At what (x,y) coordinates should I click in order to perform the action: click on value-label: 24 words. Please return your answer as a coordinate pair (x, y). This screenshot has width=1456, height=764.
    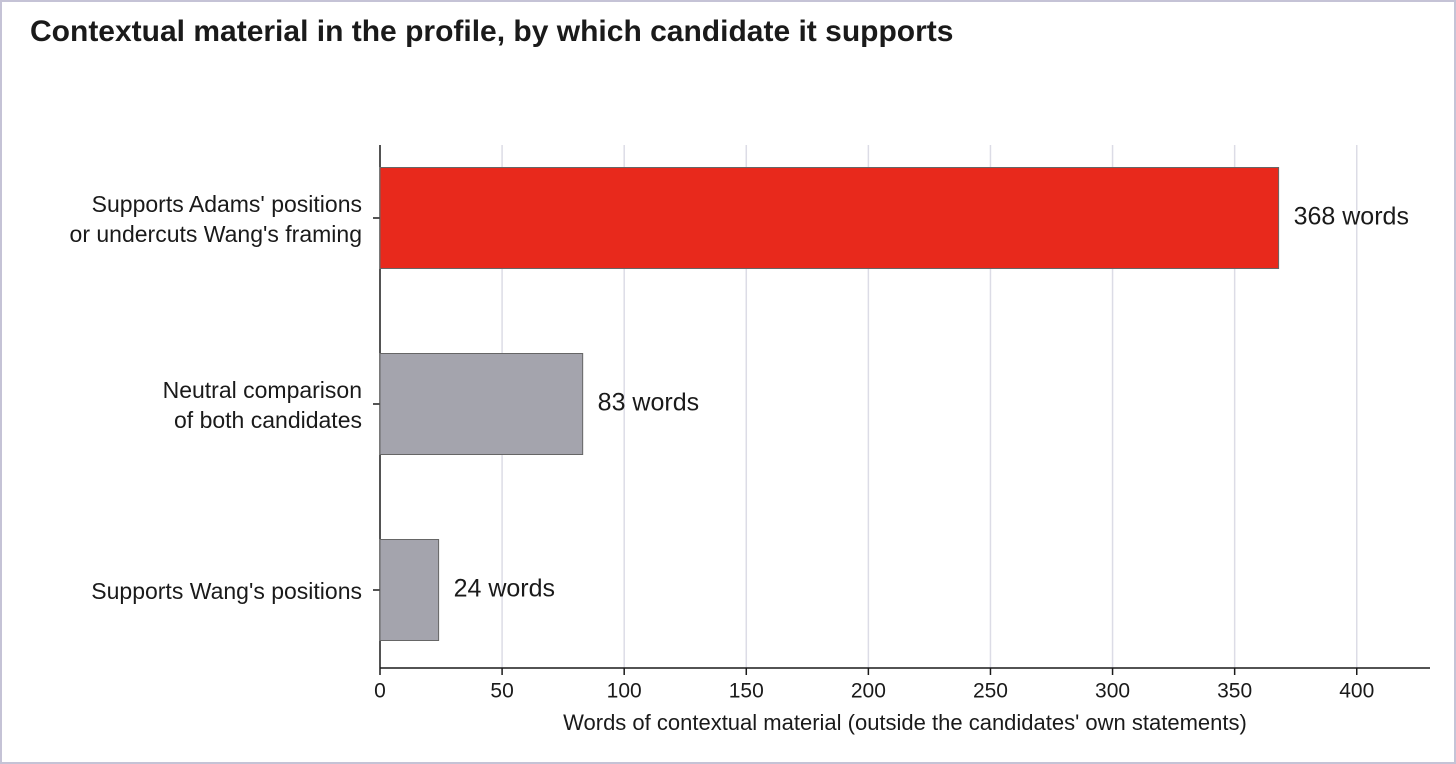
    Looking at the image, I should click on (504, 589).